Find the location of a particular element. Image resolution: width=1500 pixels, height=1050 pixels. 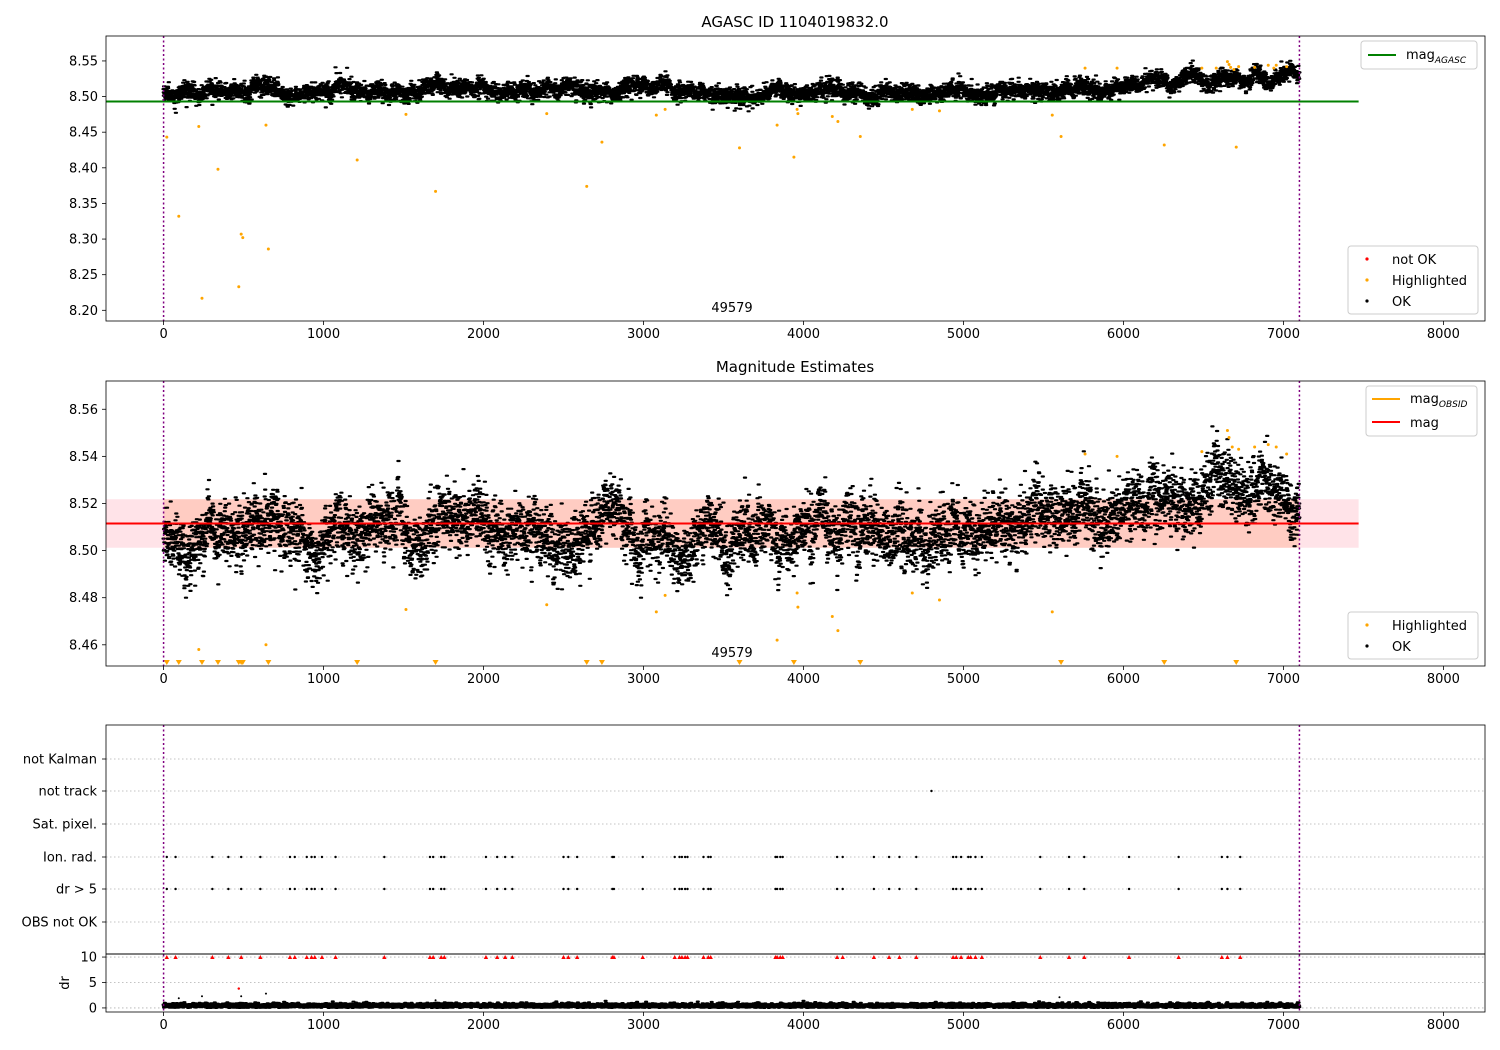

flag-row-label: dr > 5 is located at coordinates (76, 890).